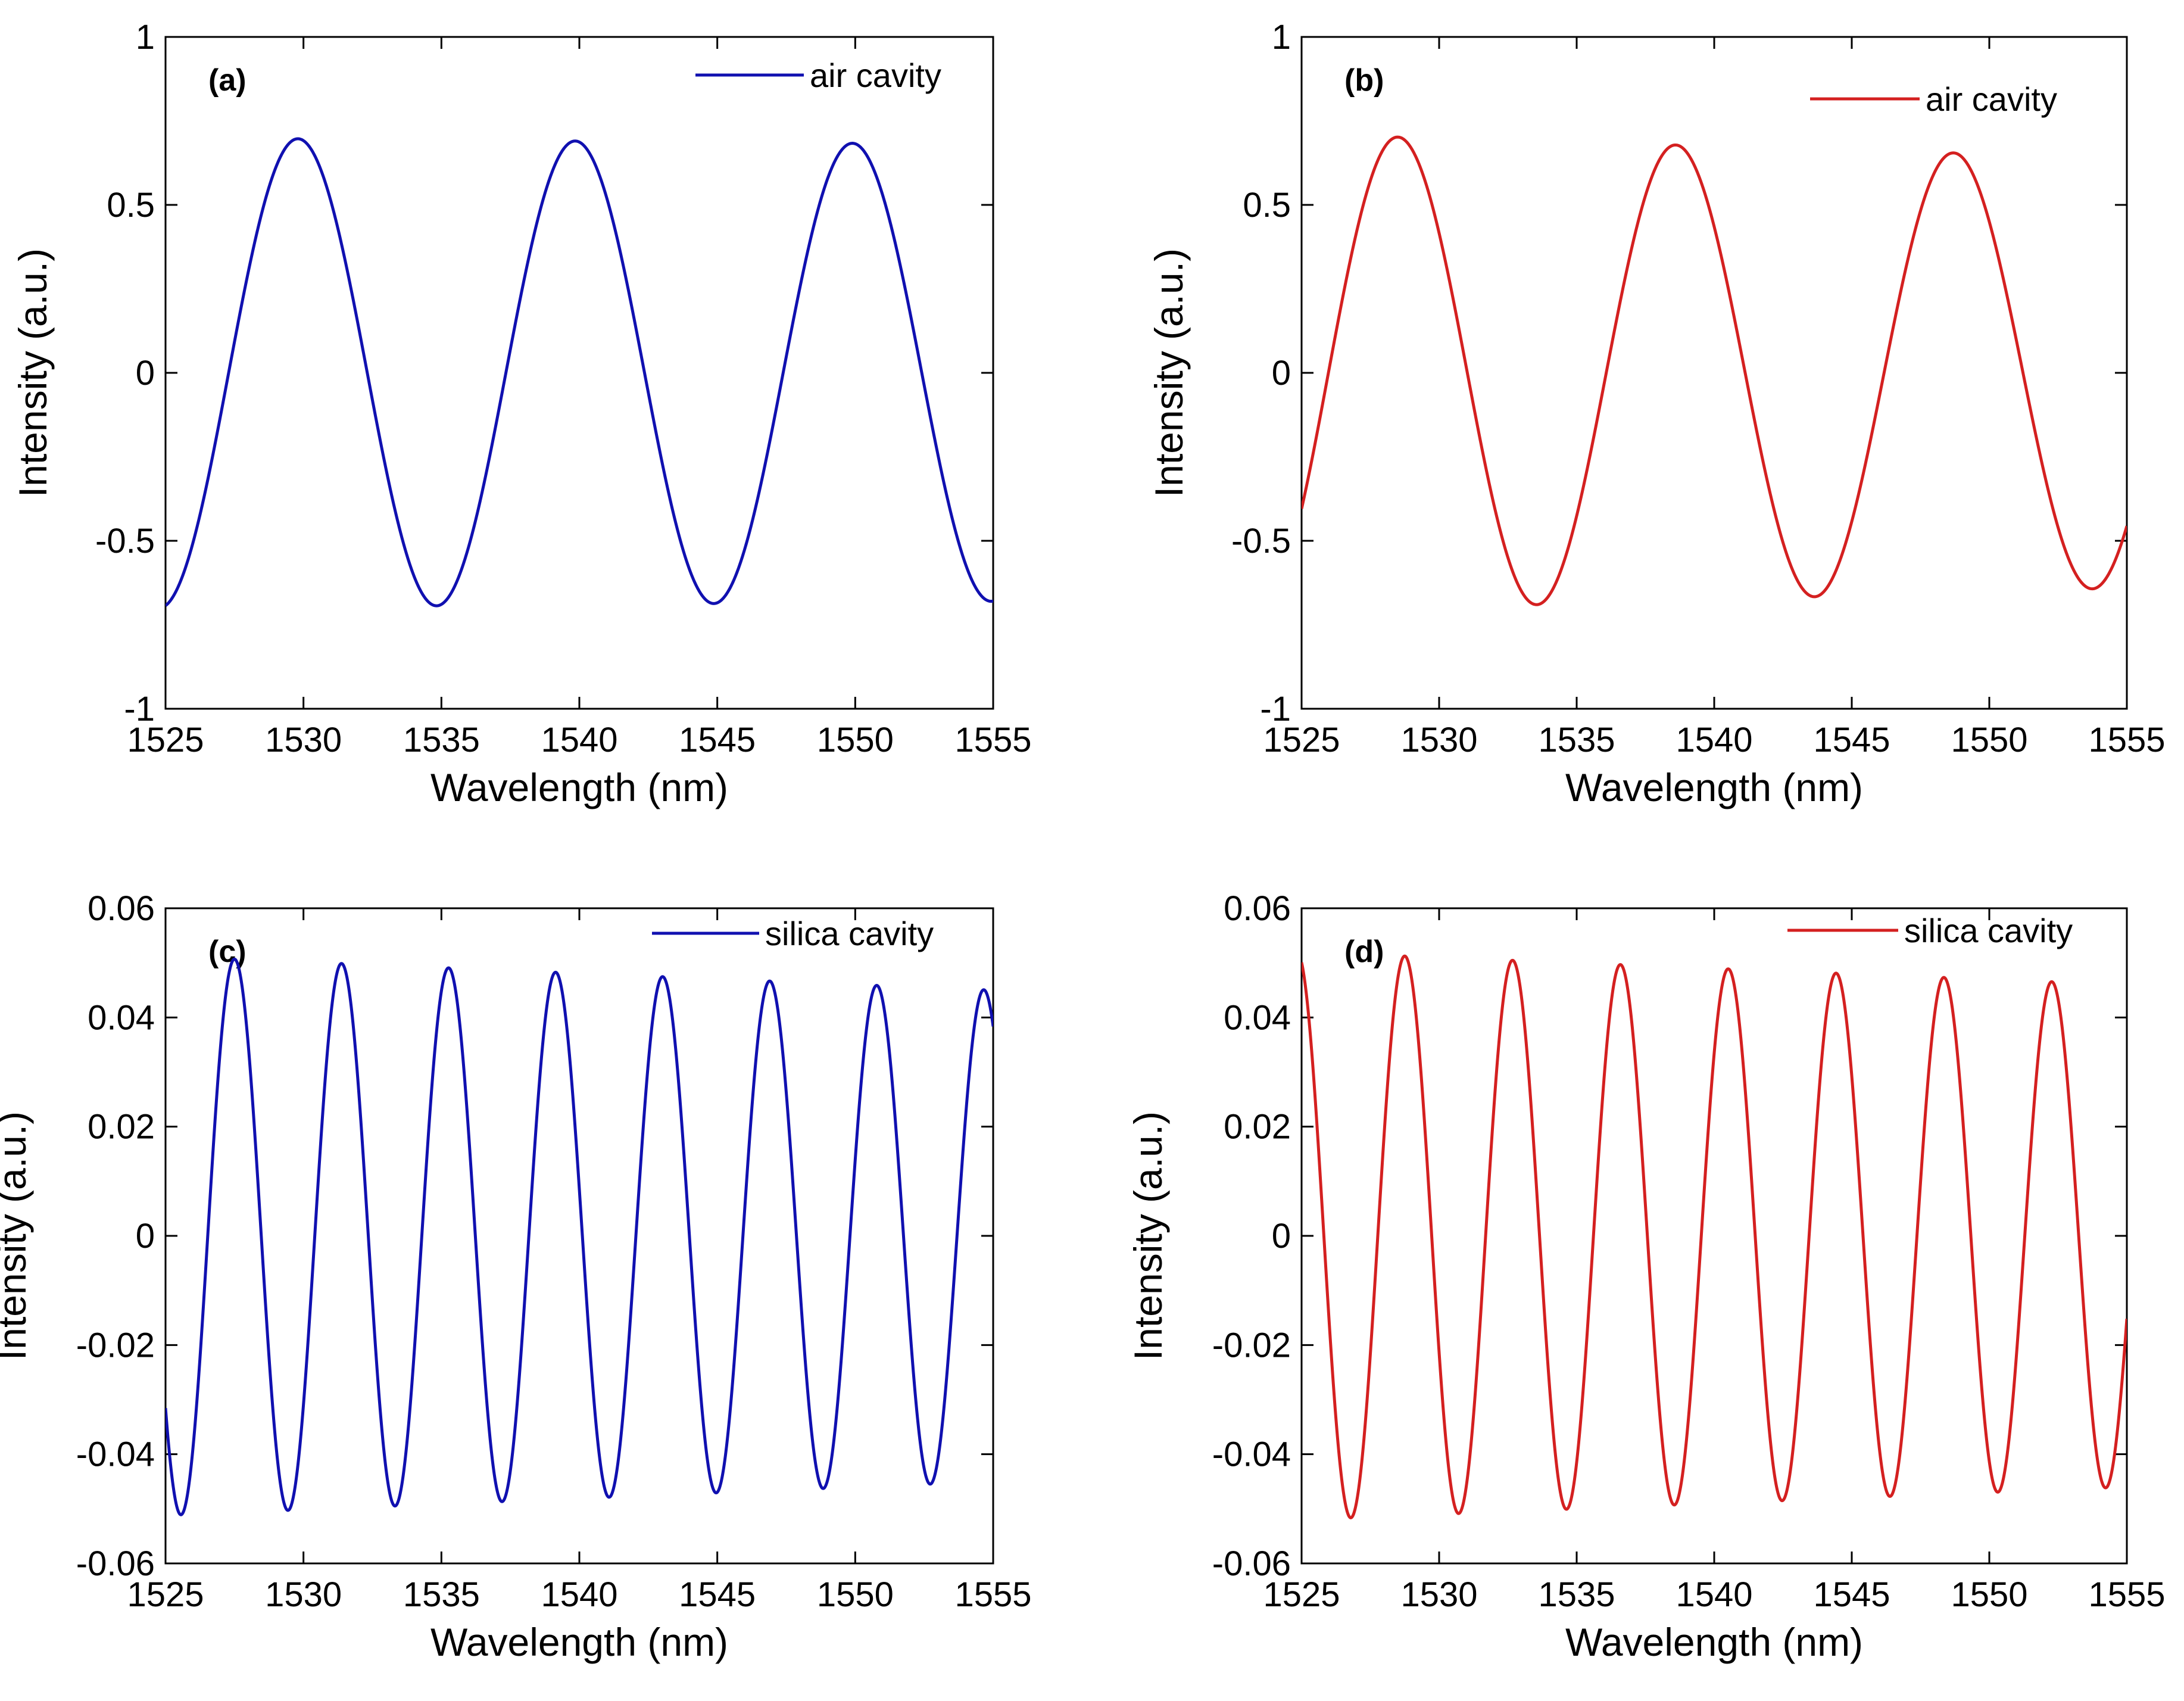 This screenshot has width=2184, height=1701. Describe the element at coordinates (1364, 80) in the screenshot. I see `panel-label: (b)` at that location.